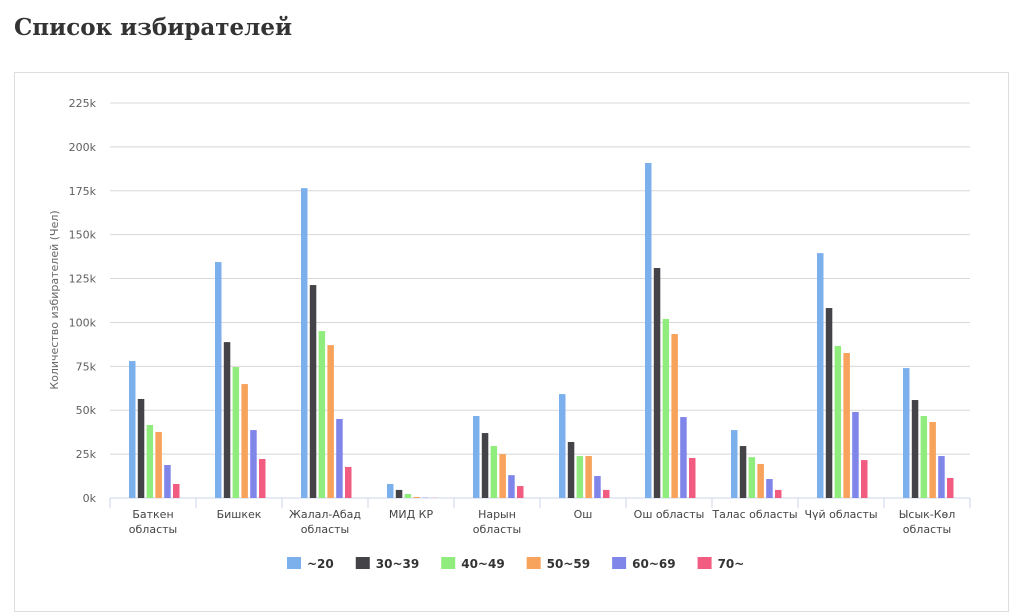  I want to click on legend-item: ~20, so click(320, 564).